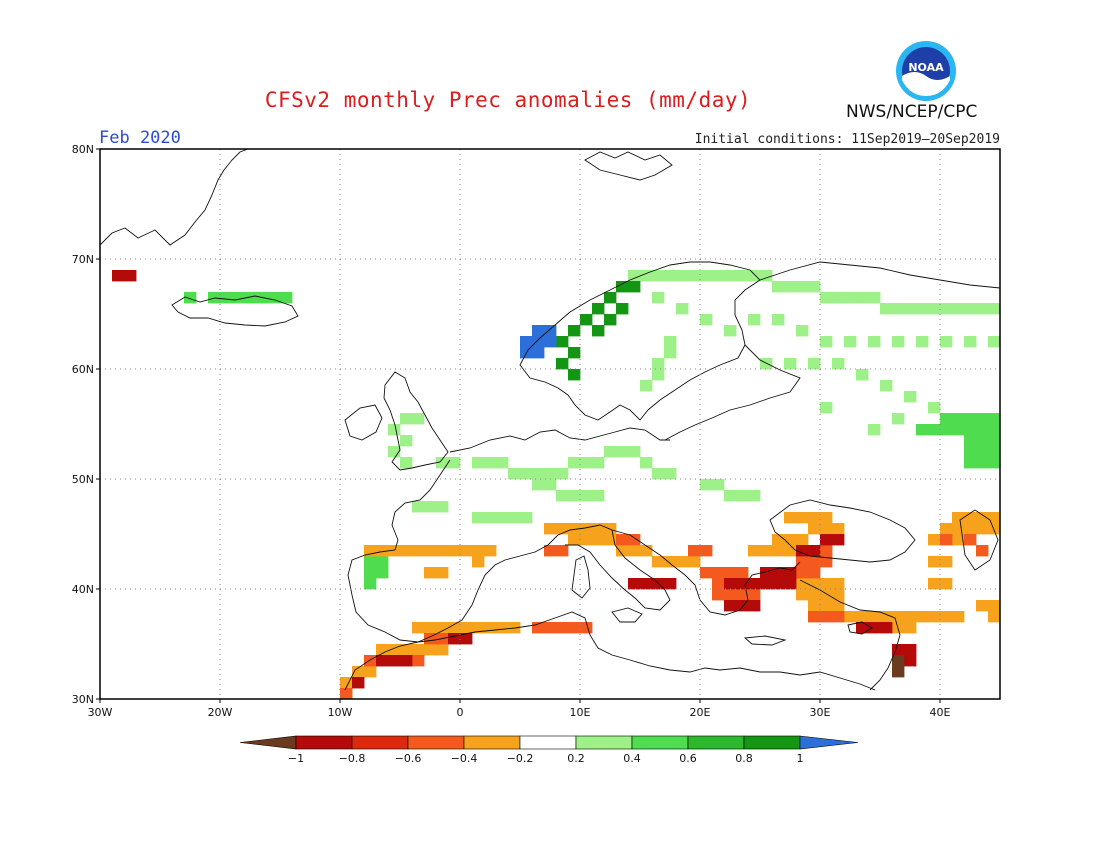  What do you see at coordinates (83, 699) in the screenshot?
I see `lat-tick-label: 30N` at bounding box center [83, 699].